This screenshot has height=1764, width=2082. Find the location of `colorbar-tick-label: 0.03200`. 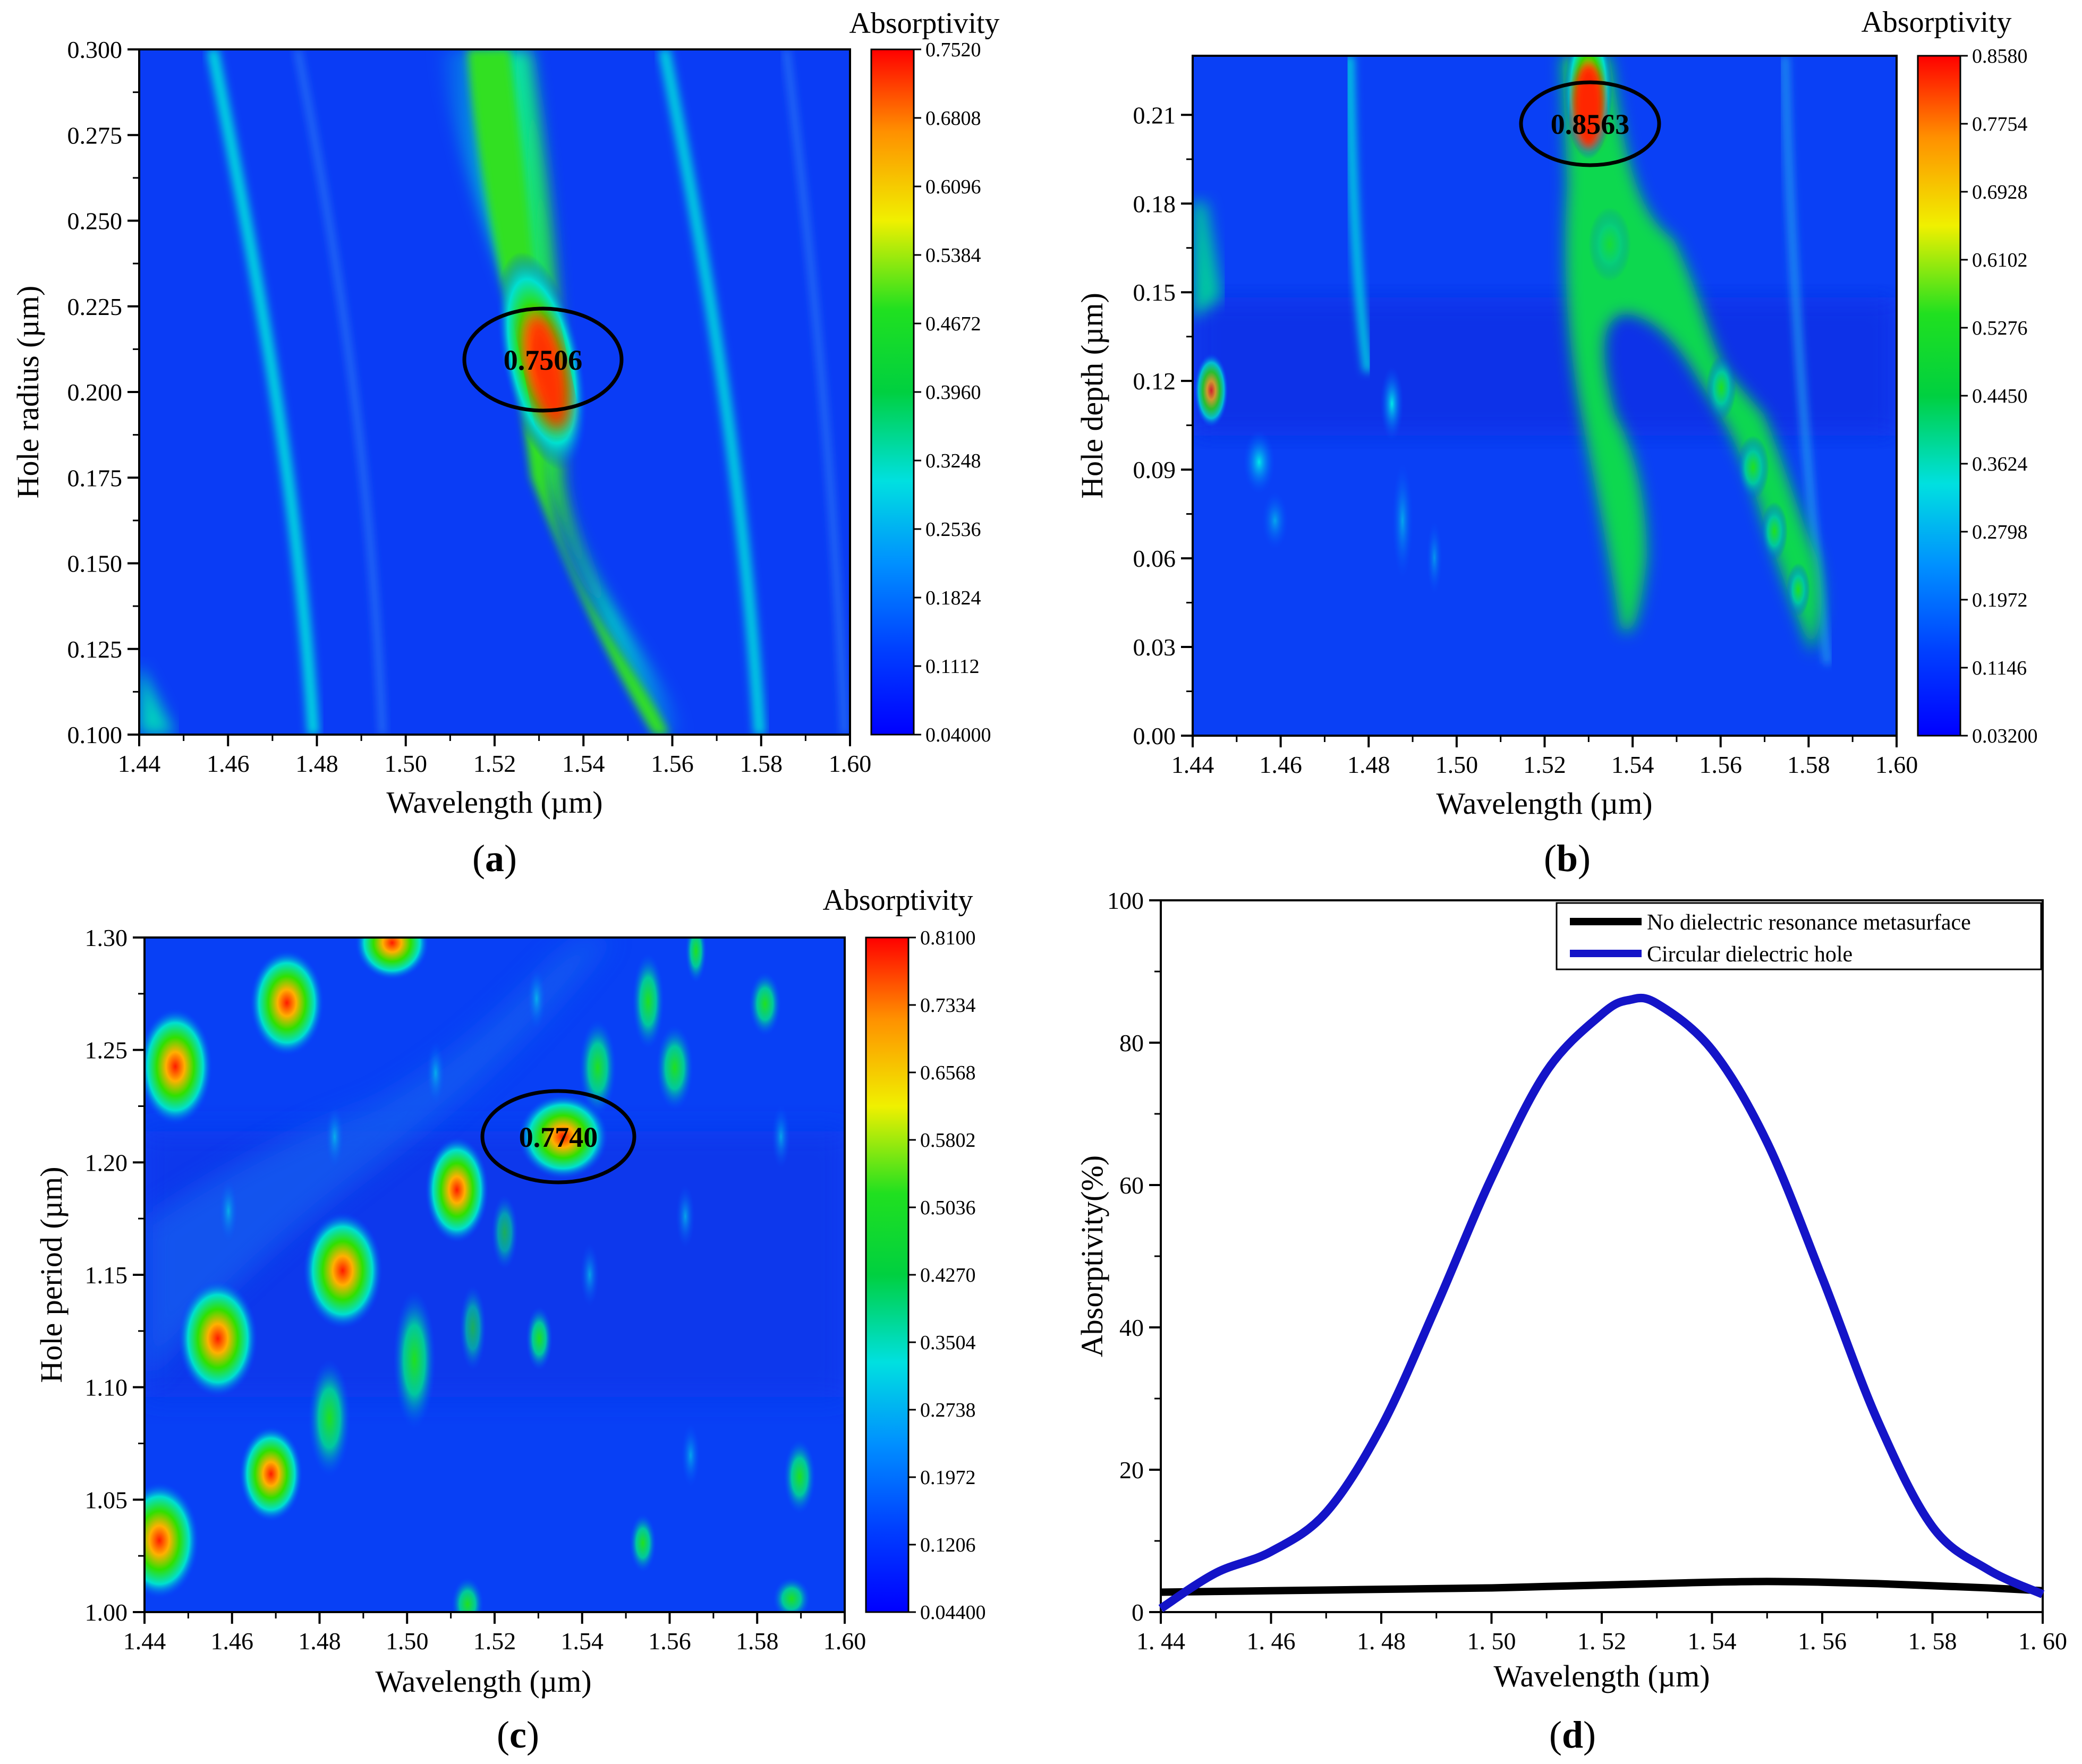

colorbar-tick-label: 0.03200 is located at coordinates (2005, 736).